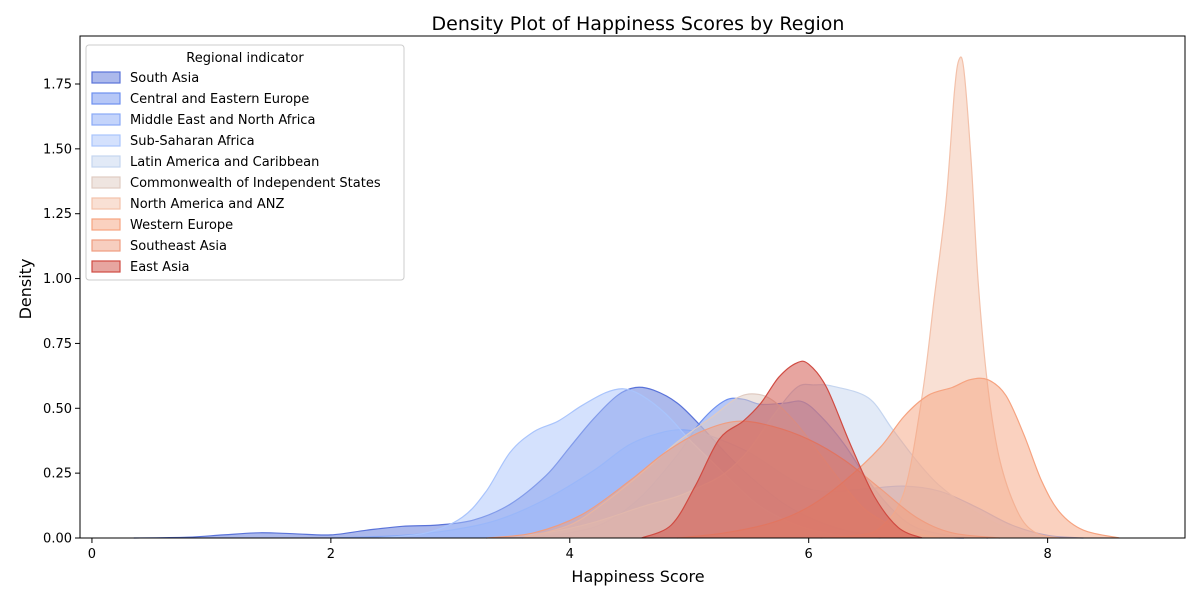 This screenshot has width=1200, height=600. I want to click on legend-item-north-america-and-anz: North America and ANZ, so click(187, 204).